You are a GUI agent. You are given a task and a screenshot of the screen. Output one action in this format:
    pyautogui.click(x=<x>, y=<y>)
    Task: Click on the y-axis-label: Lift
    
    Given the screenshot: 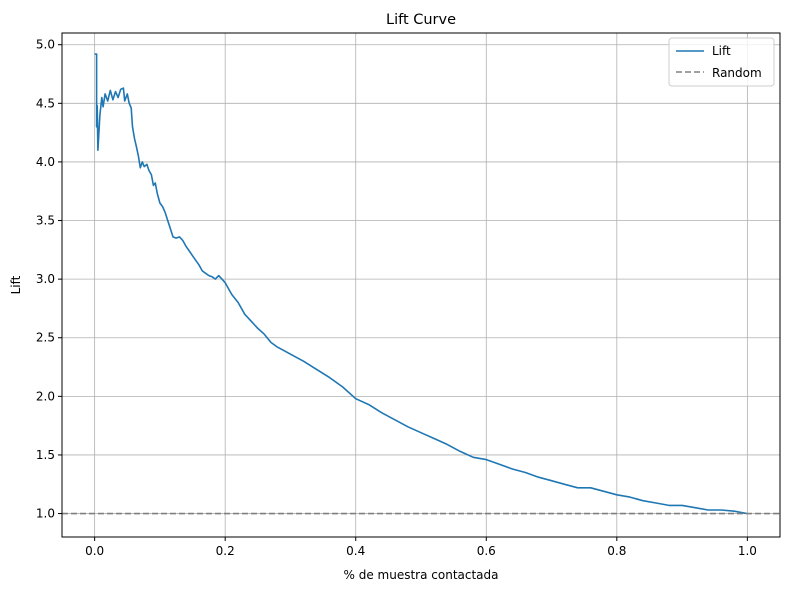 What is the action you would take?
    pyautogui.click(x=16, y=284)
    